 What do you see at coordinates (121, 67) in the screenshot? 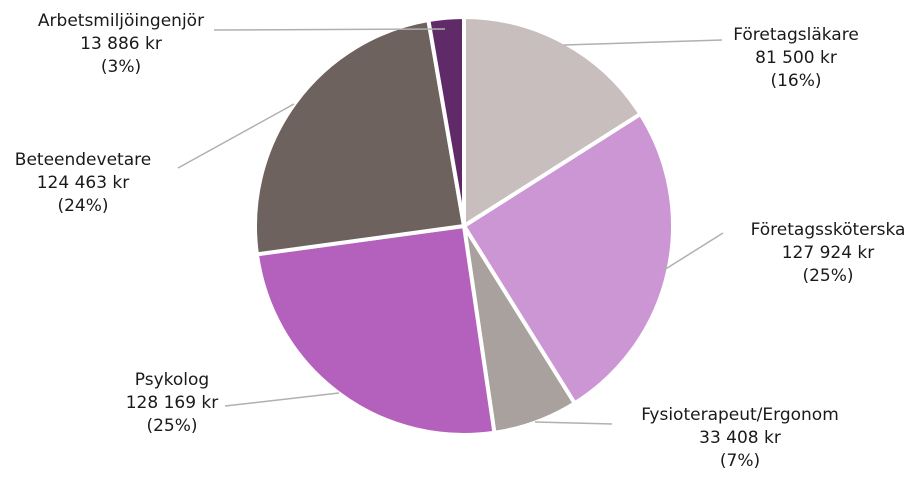
I see `slice-label-percent-label: (3%)` at bounding box center [121, 67].